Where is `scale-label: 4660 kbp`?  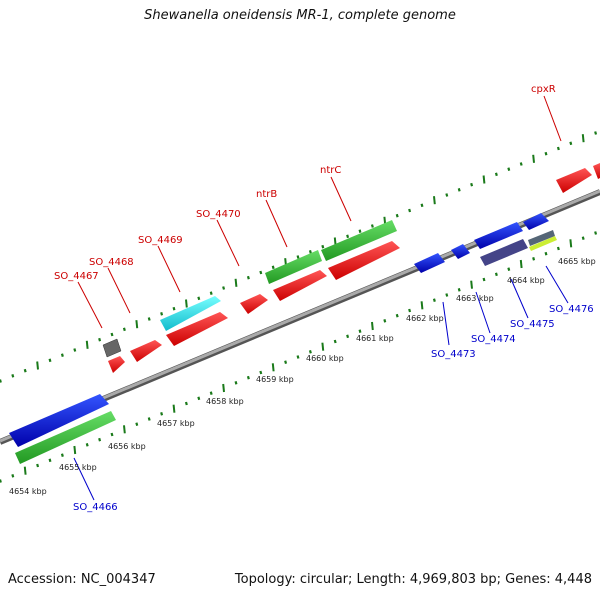
scale-label: 4660 kbp is located at coordinates (325, 358).